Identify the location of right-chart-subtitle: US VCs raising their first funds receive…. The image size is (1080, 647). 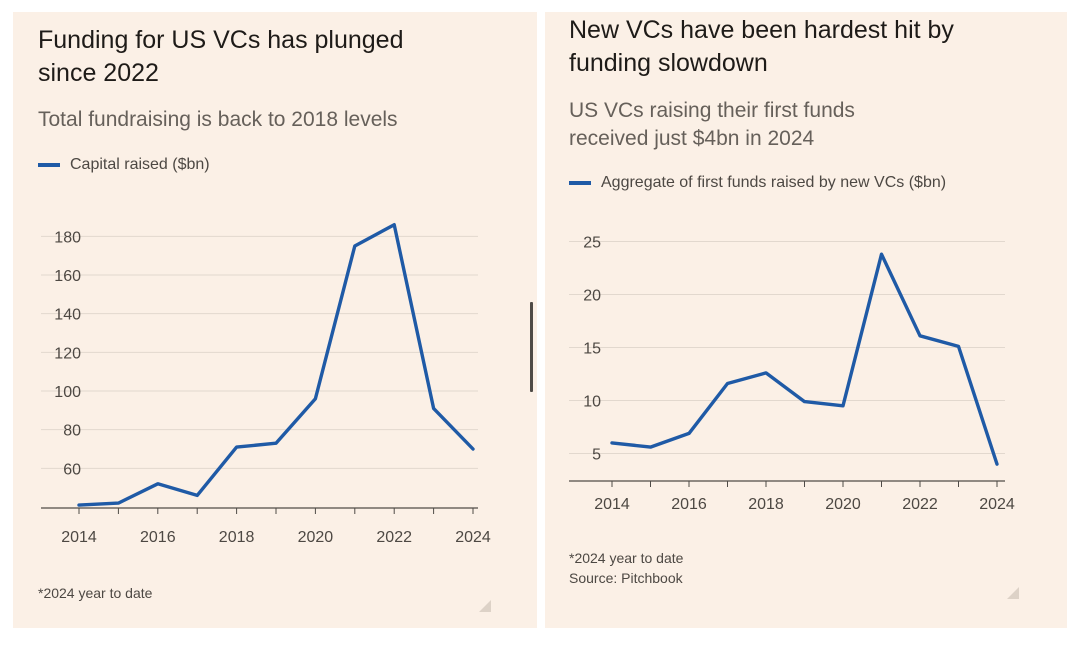
(712, 125).